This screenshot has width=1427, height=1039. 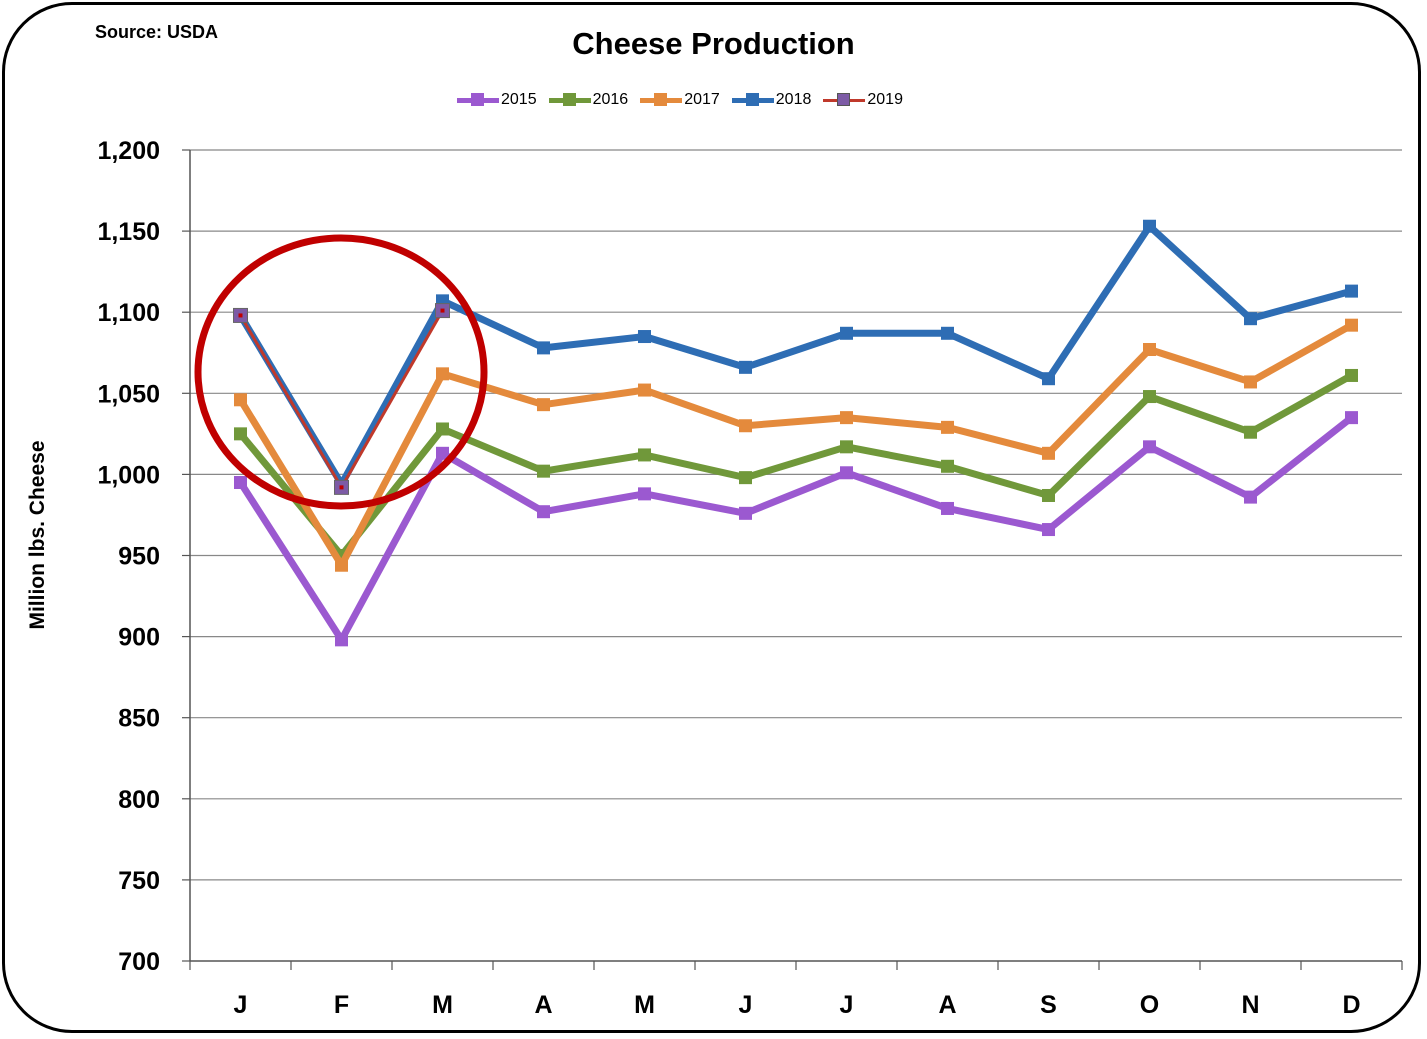 What do you see at coordinates (519, 99) in the screenshot?
I see `legend-label-2015: 2015` at bounding box center [519, 99].